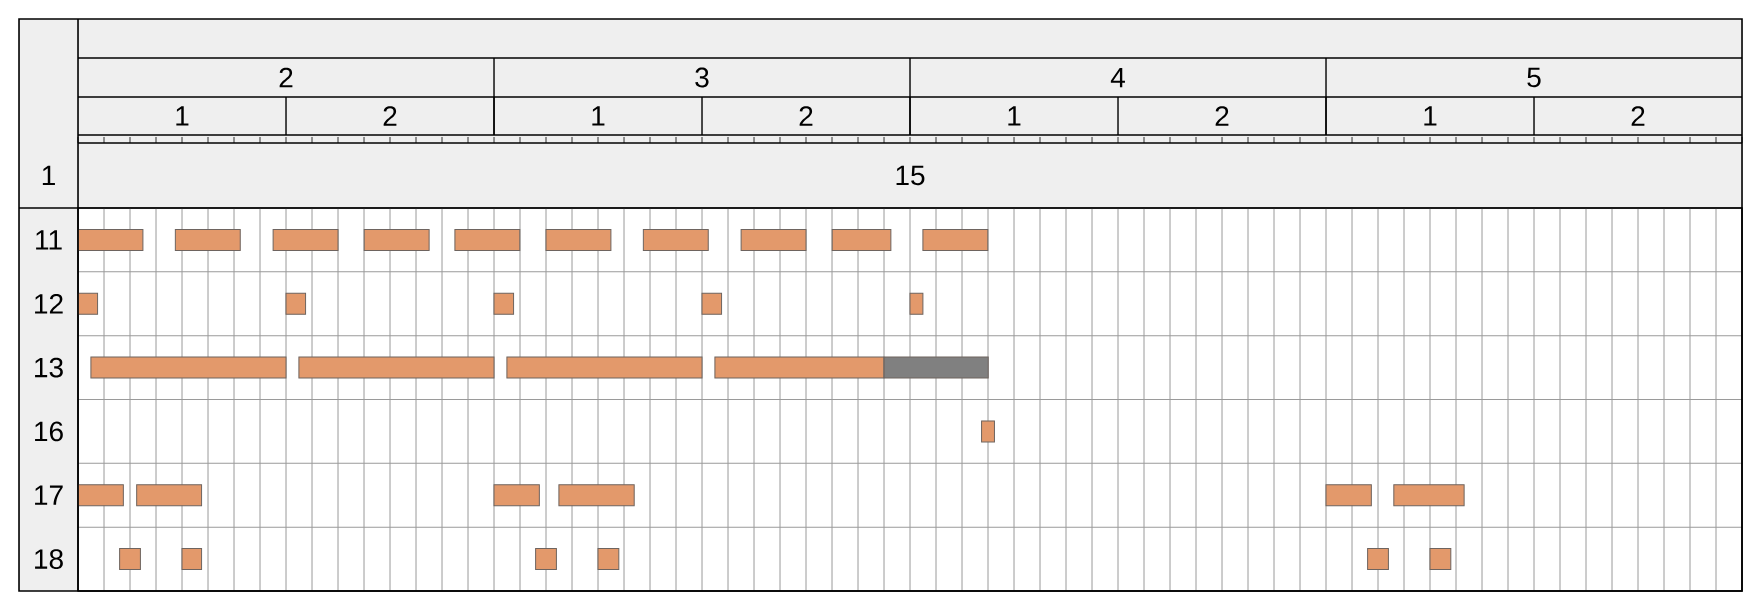 Image resolution: width=1760 pixels, height=608 pixels. Describe the element at coordinates (49, 559) in the screenshot. I see `y-tick-label: 18` at that location.